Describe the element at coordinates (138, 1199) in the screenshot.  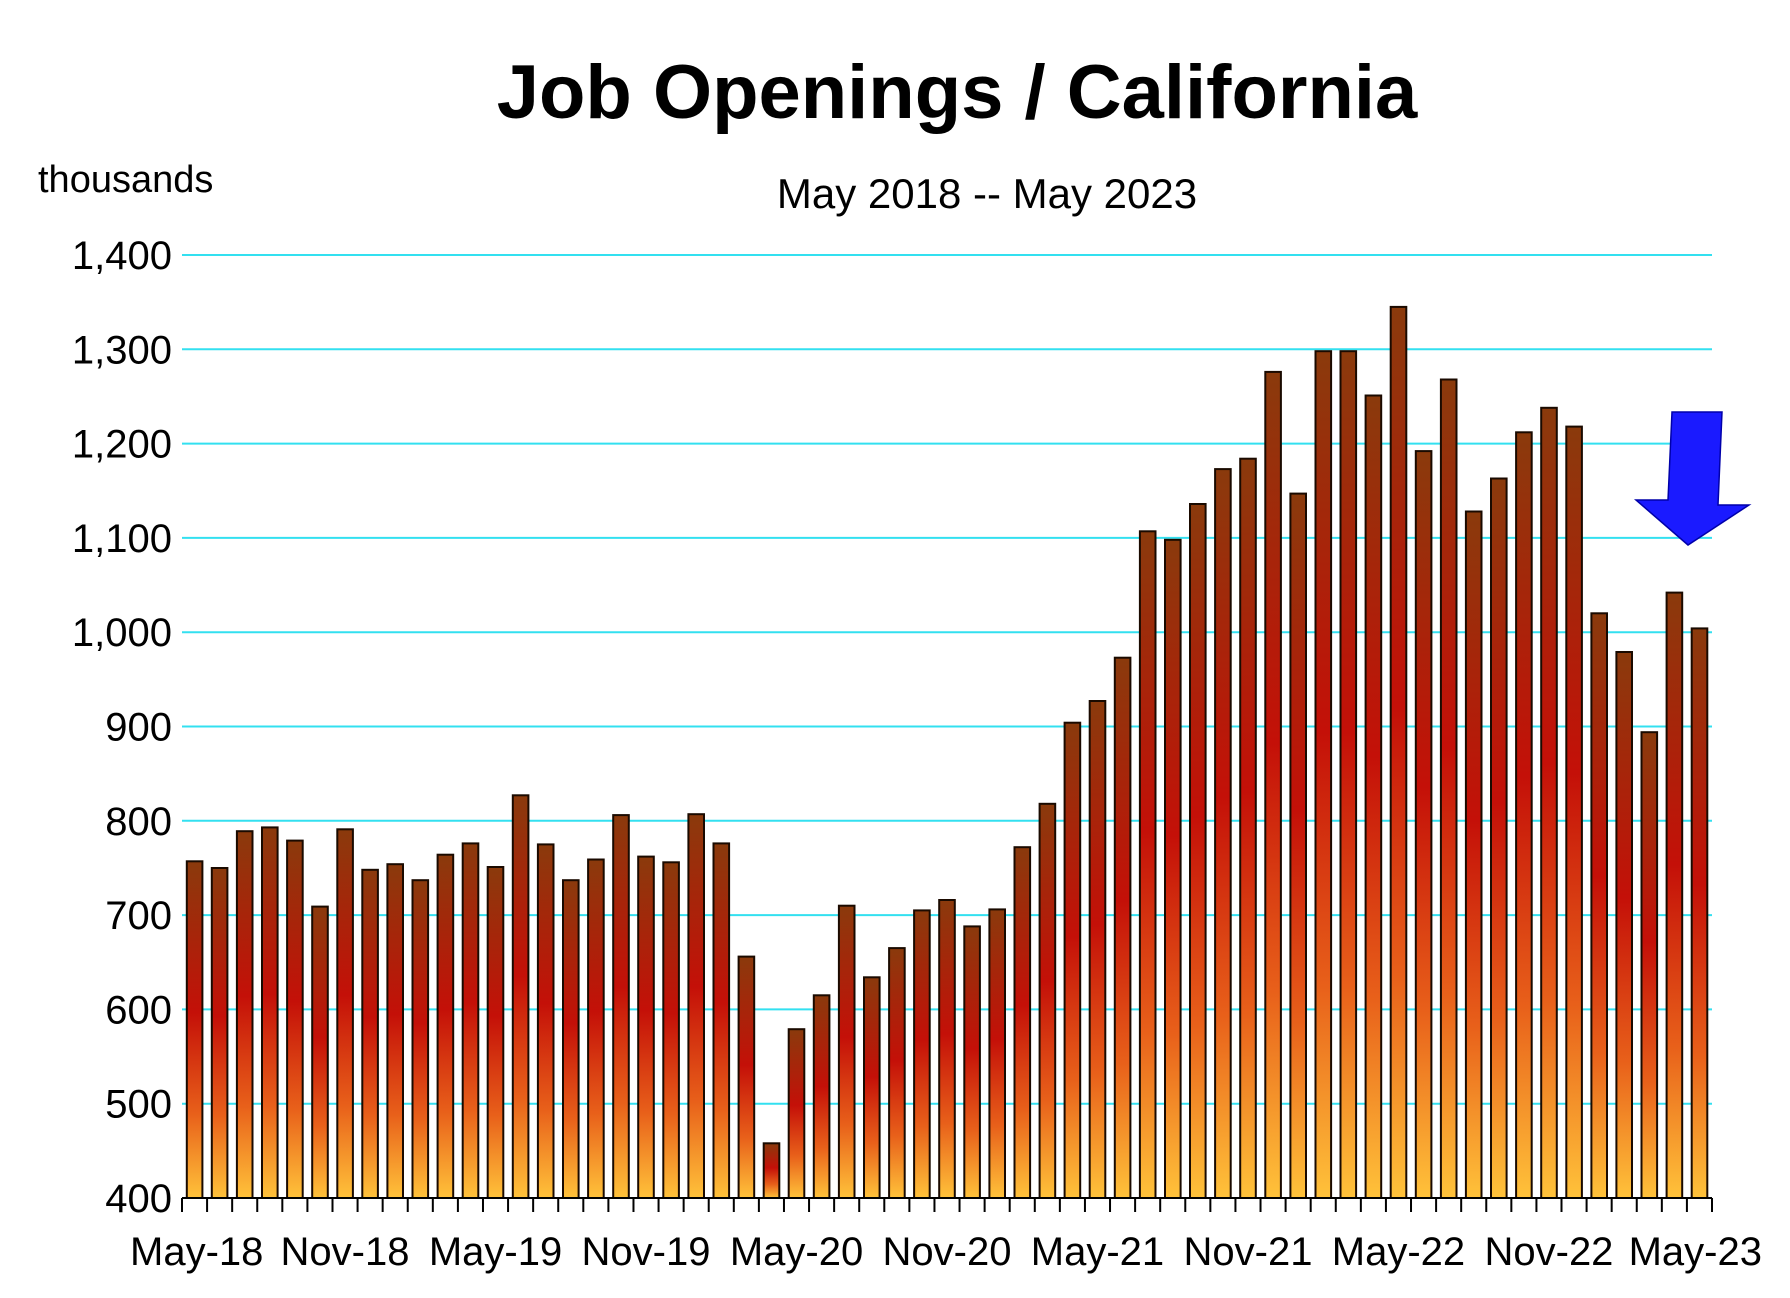
I see `y-tick-label: 400` at that location.